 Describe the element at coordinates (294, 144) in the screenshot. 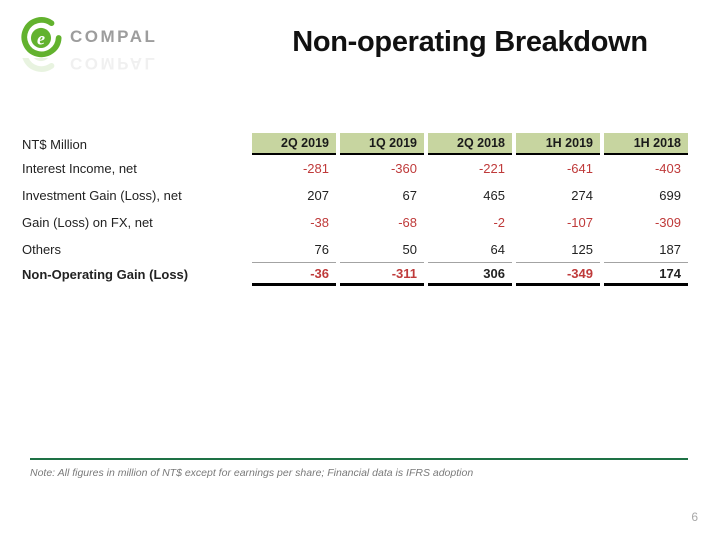

I see `column-header-2q2019: 2Q 2019` at that location.